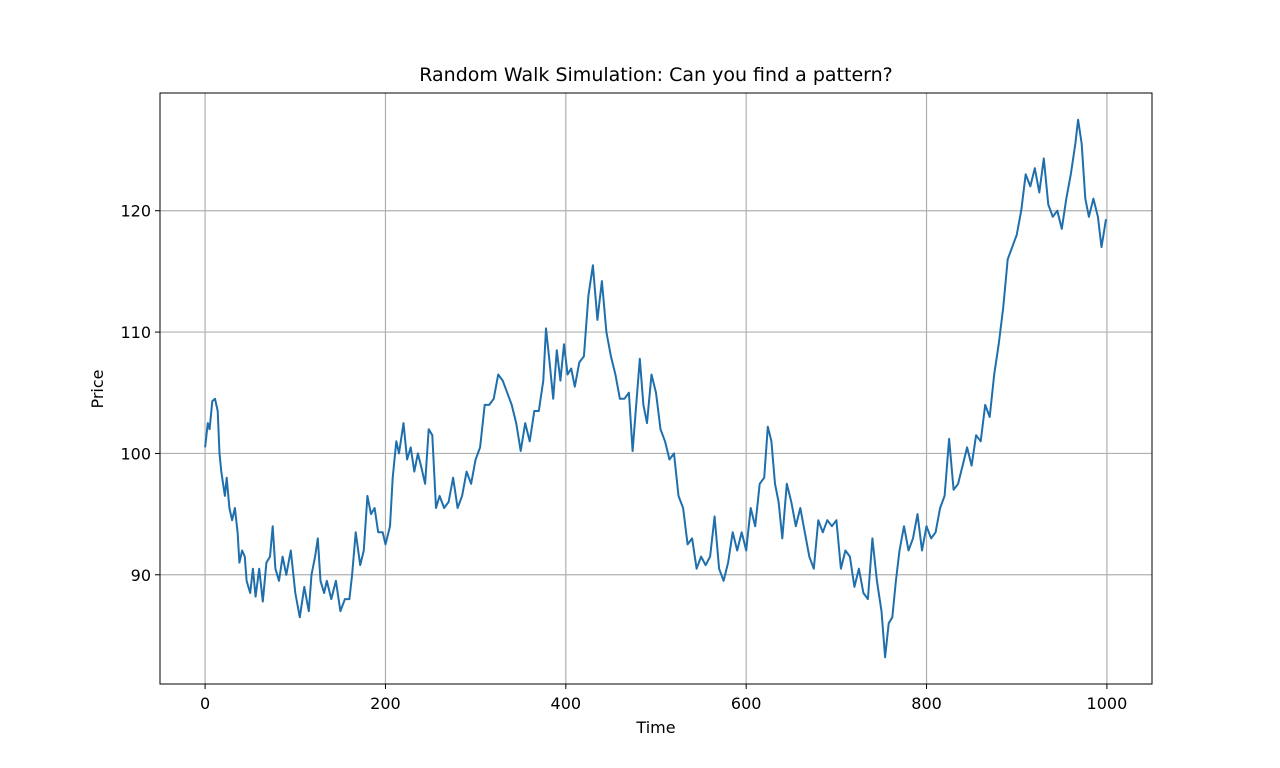 The image size is (1280, 768). I want to click on x-tick-label: 400, so click(566, 703).